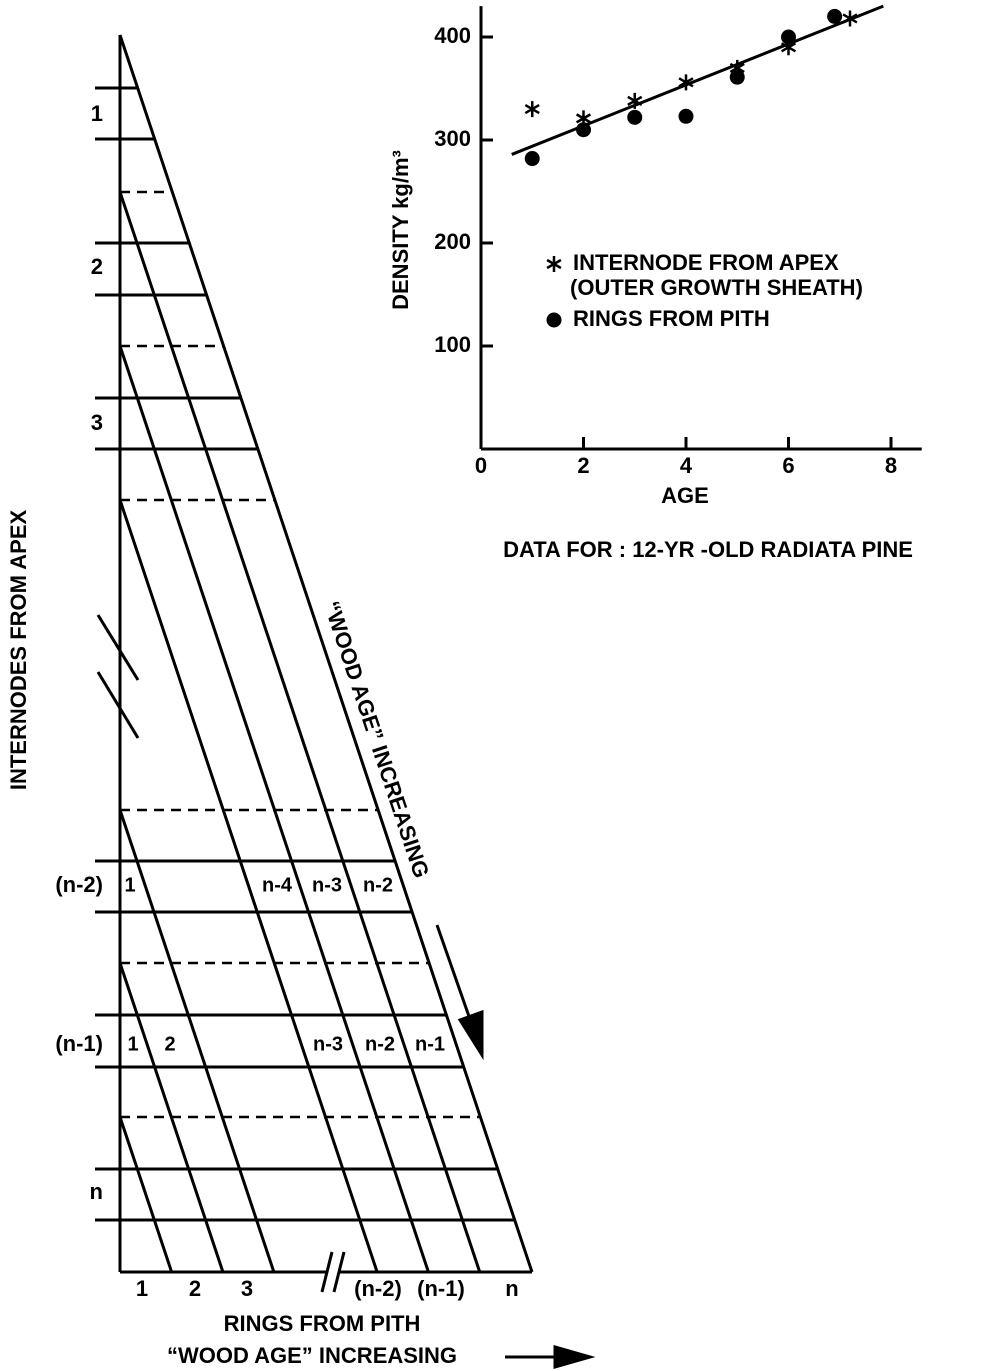  I want to click on cell-label: 2, so click(169, 1044).